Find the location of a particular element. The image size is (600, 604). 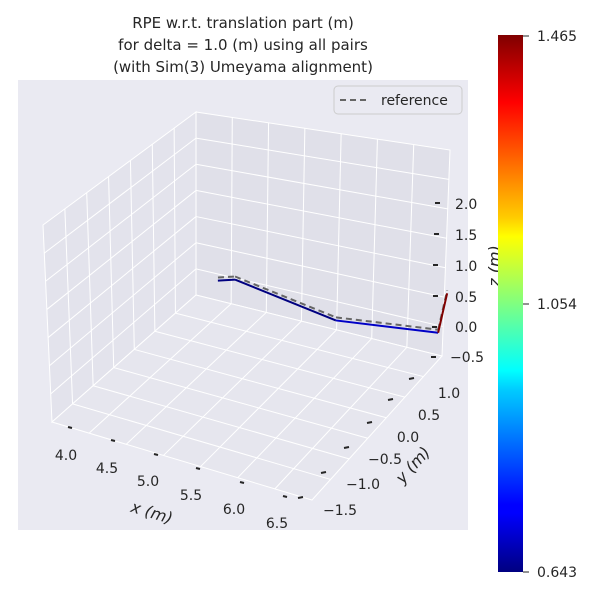

x-tick-label: 5.0 is located at coordinates (148, 482).